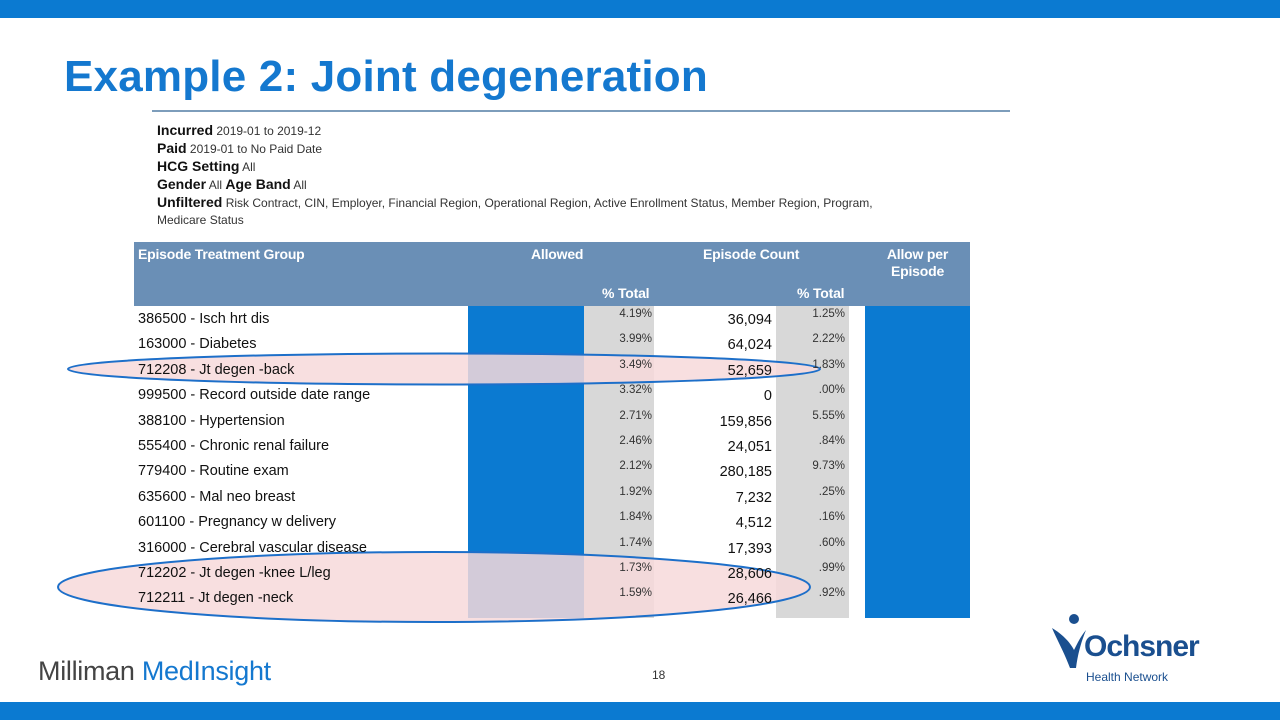  I want to click on ochsner-wordmark: Ochsner, so click(1142, 646).